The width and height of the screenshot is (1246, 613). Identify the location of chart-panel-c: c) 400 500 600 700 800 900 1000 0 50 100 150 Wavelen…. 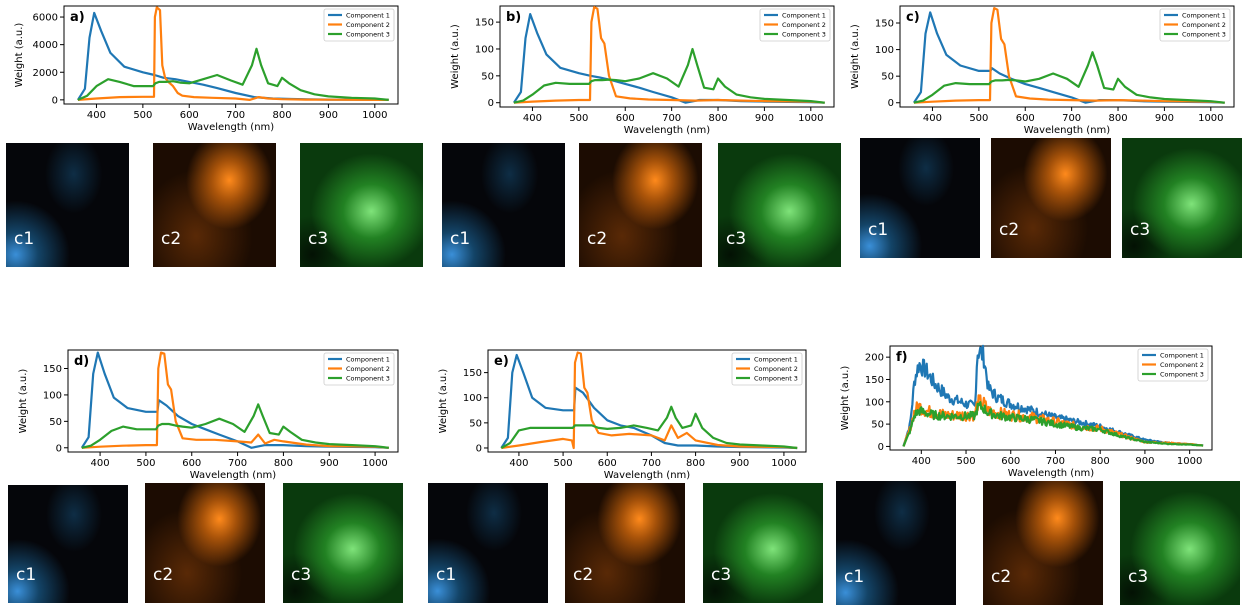
(1044, 68).